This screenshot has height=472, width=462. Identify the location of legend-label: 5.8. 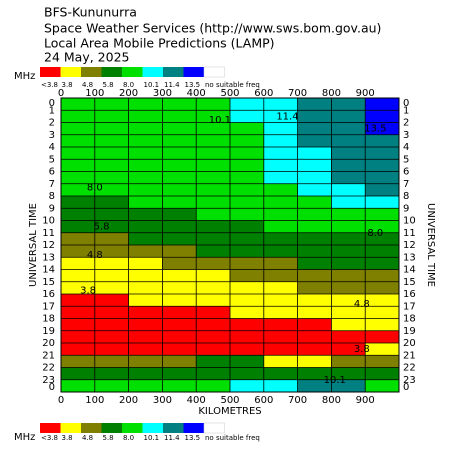
(108, 438).